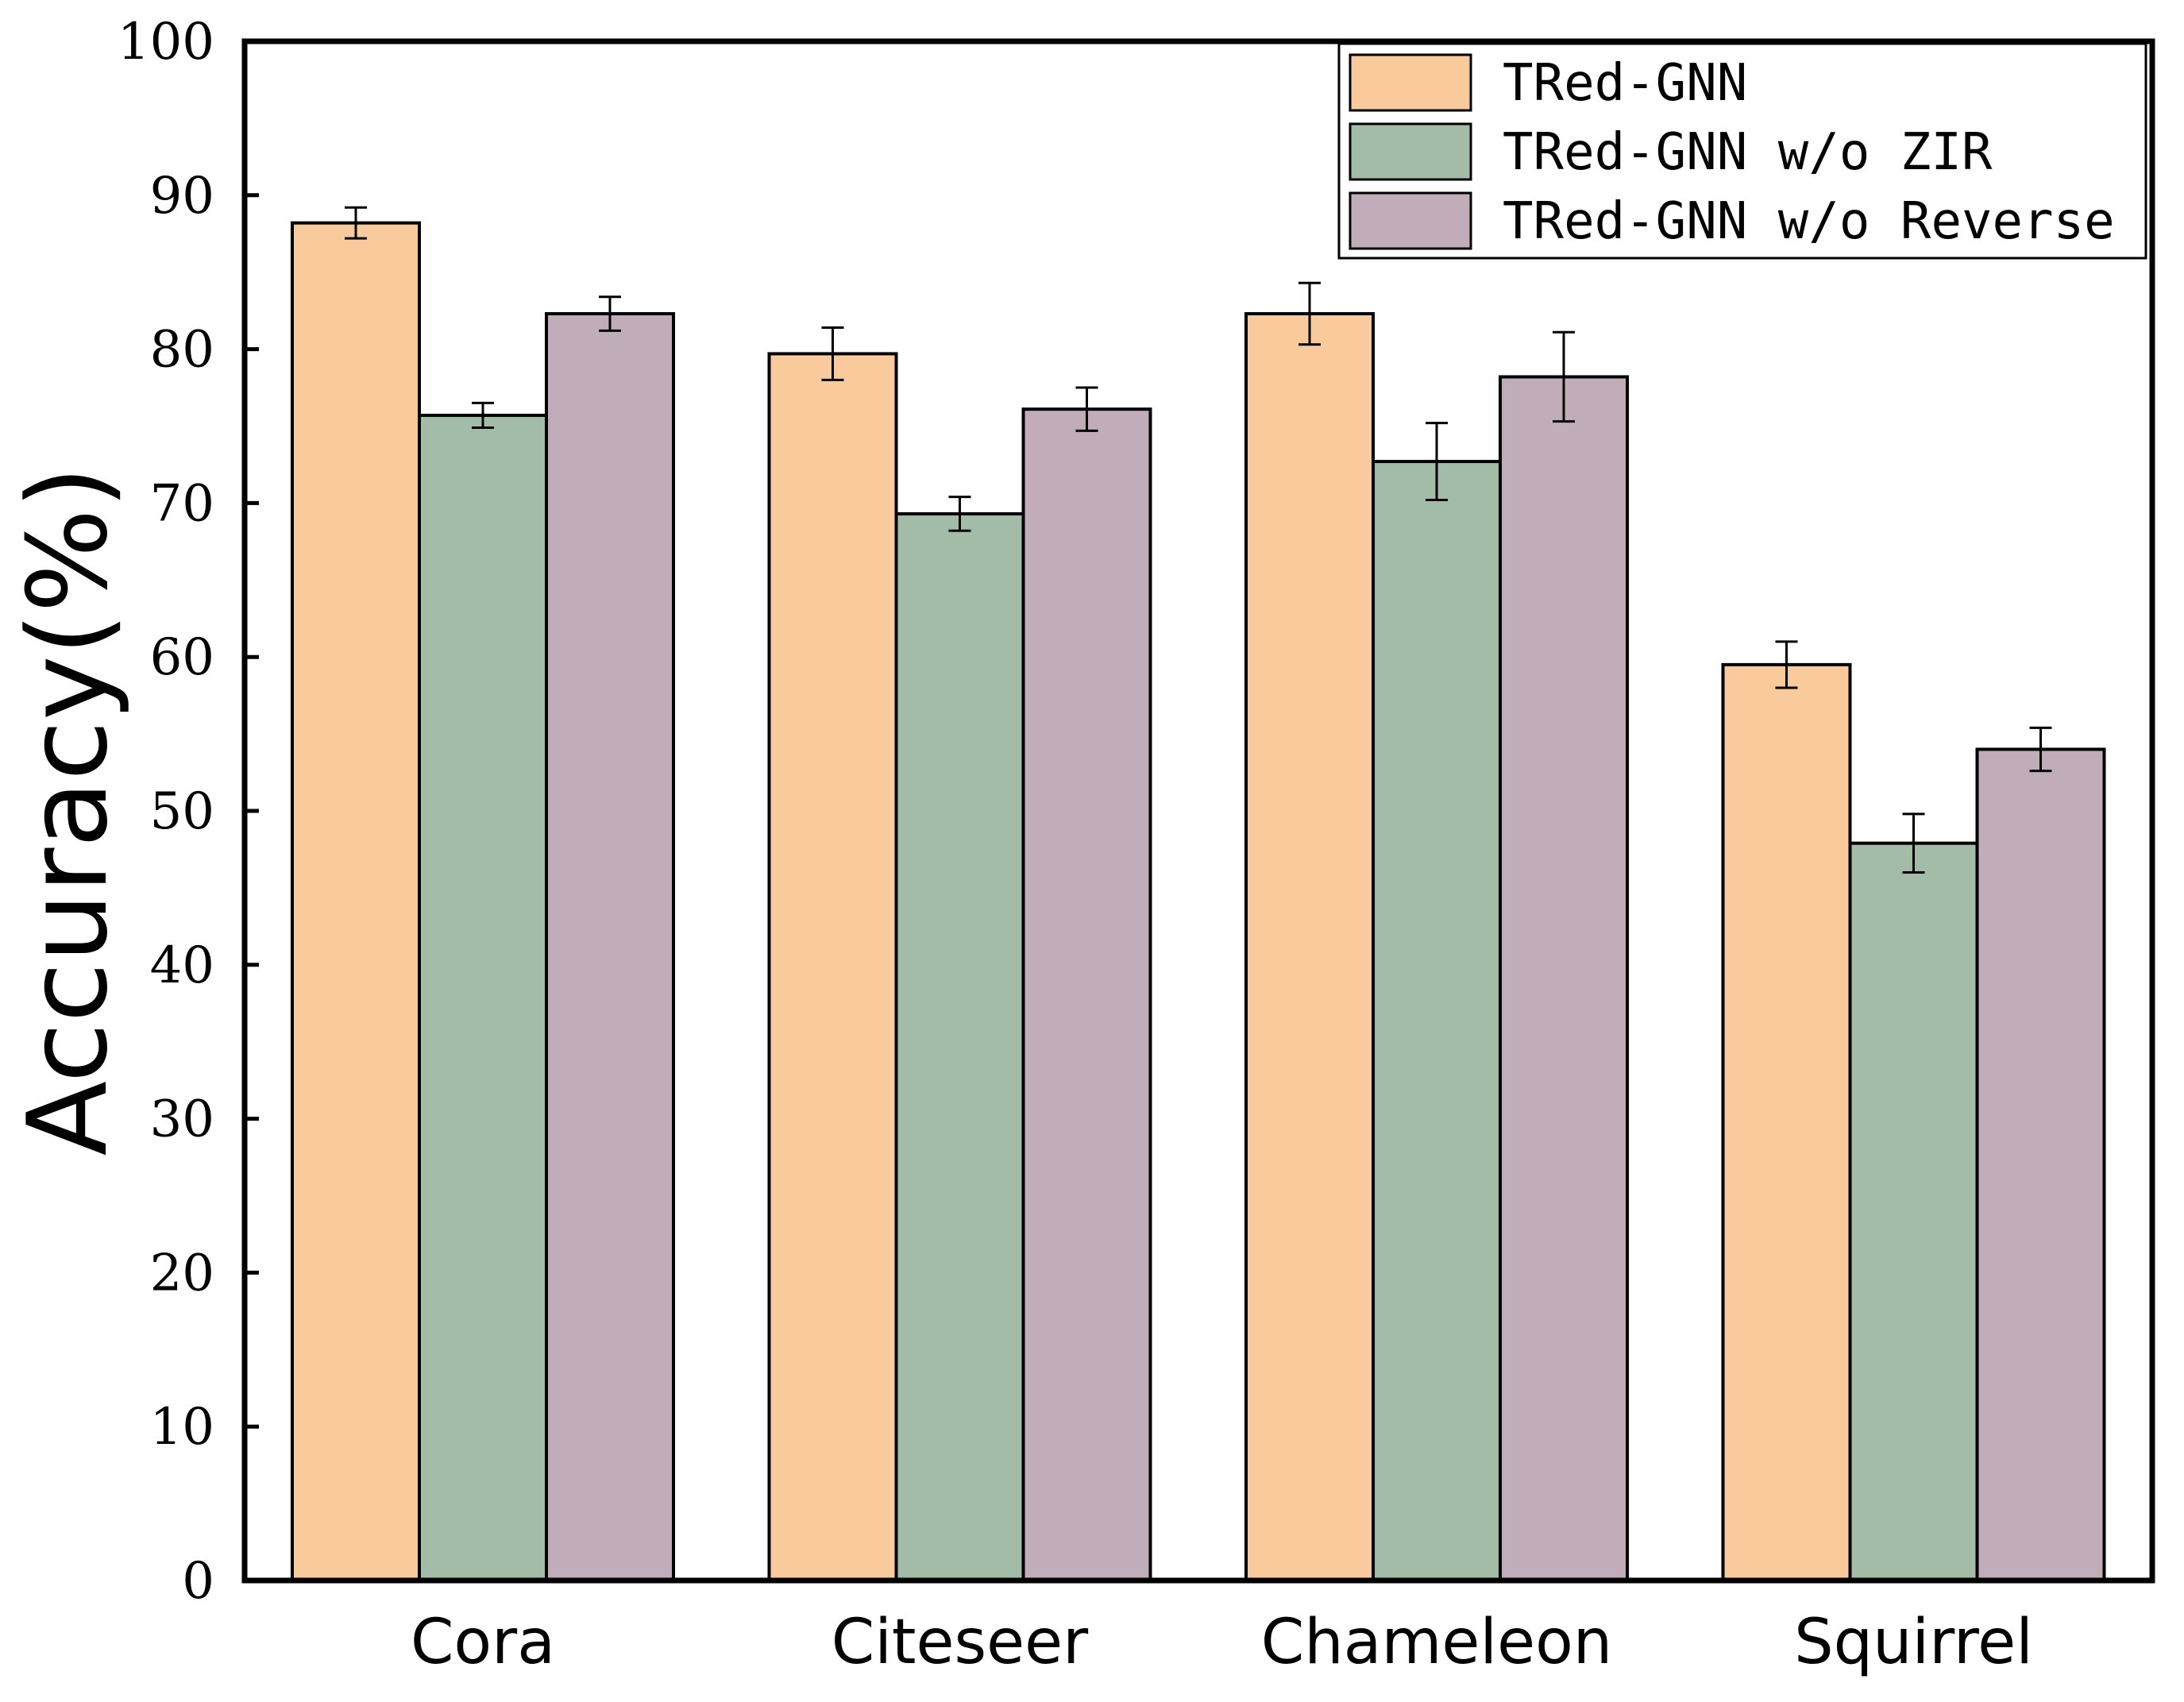 This screenshot has width=2184, height=1702. Describe the element at coordinates (1748, 152) in the screenshot. I see `legend-label-series-2: TRed-GNN w/o ZIR` at that location.